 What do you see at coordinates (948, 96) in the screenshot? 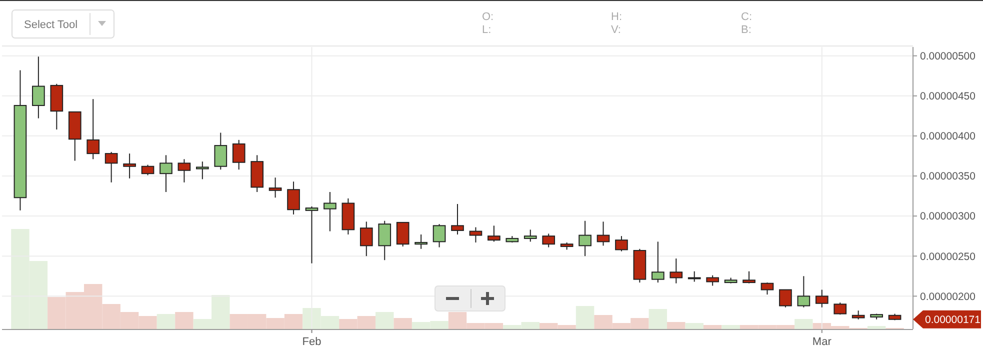
I see `y-tick-label: 0.00000450` at bounding box center [948, 96].